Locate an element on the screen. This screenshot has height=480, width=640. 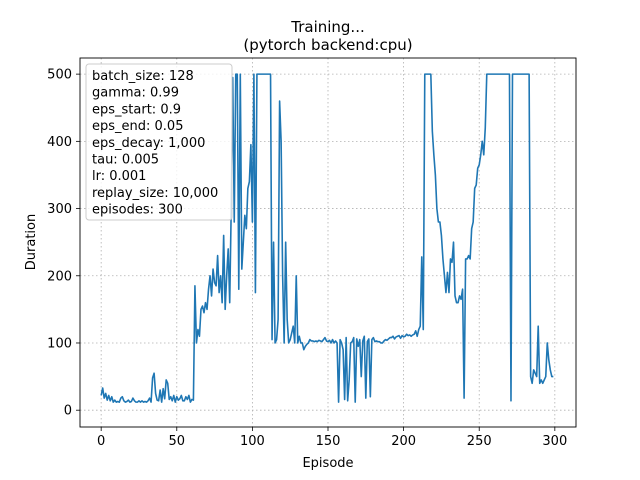
x-tick-label: 0 is located at coordinates (101, 441).